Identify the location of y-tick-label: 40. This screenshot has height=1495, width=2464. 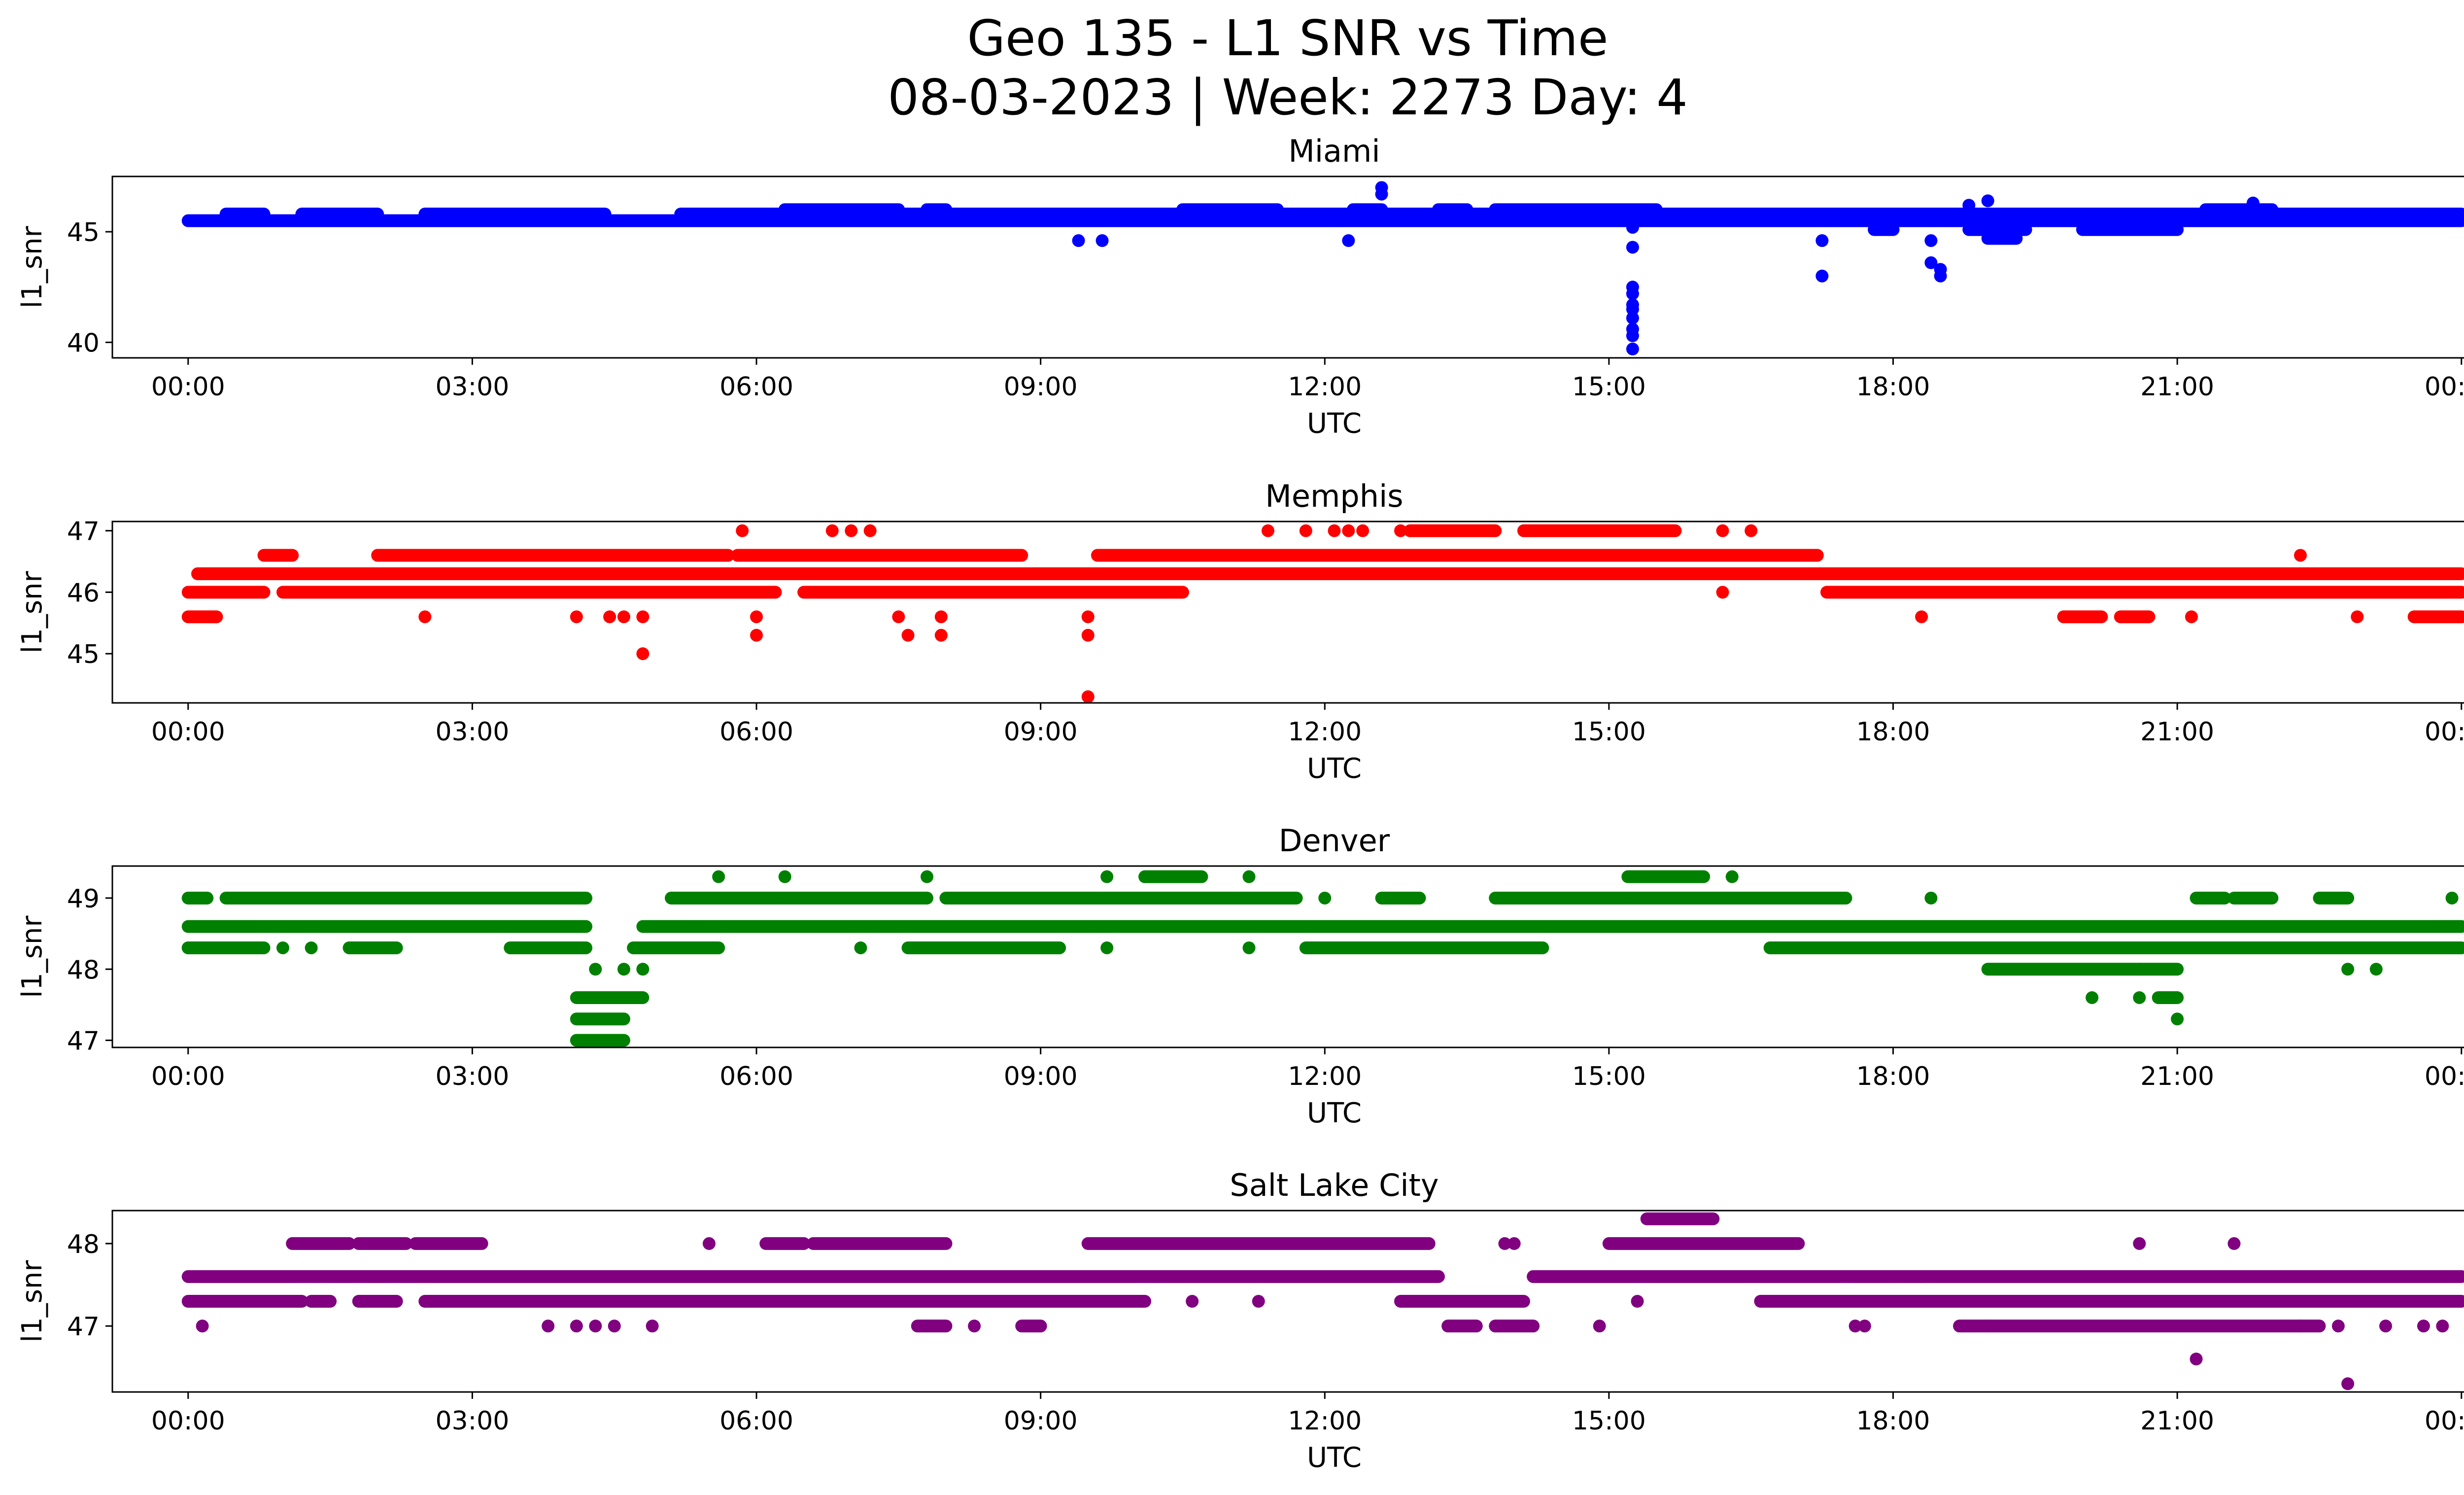
(83, 343).